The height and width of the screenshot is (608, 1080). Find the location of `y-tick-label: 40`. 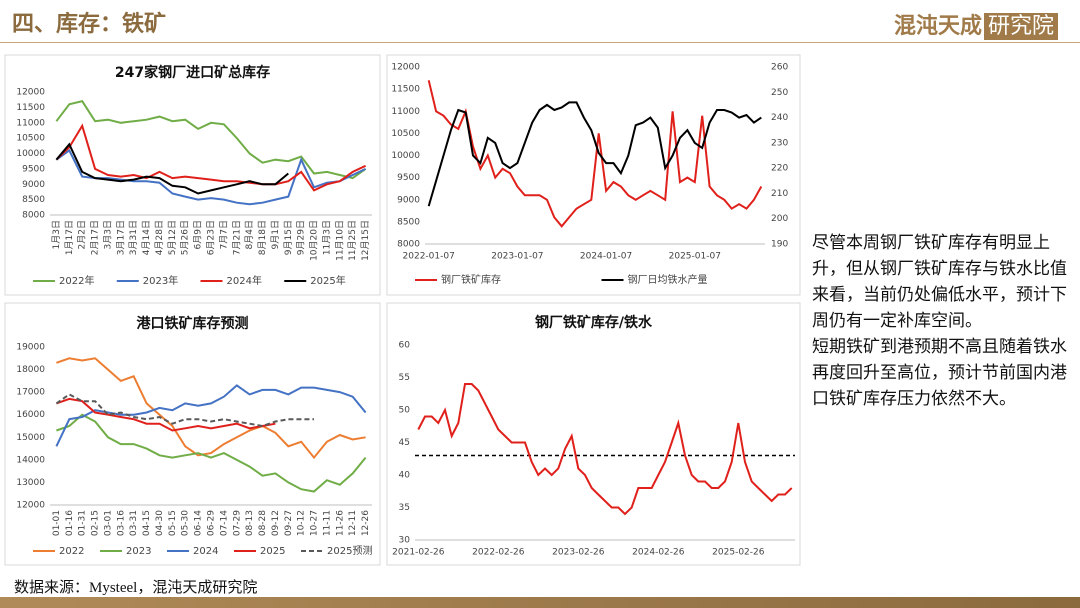

y-tick-label: 40 is located at coordinates (405, 476).